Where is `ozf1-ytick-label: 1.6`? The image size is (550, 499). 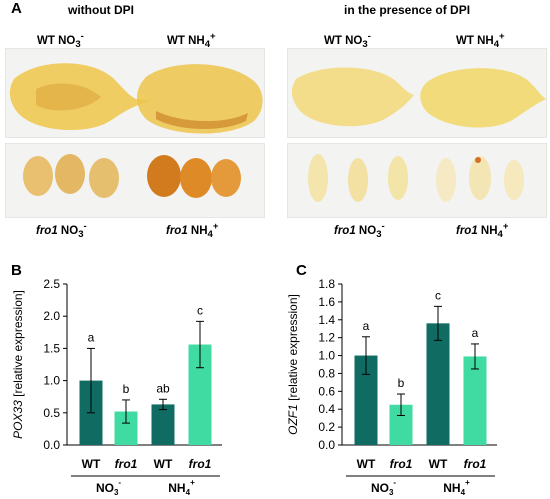
ozf1-ytick-label: 1.6 is located at coordinates (326, 302).